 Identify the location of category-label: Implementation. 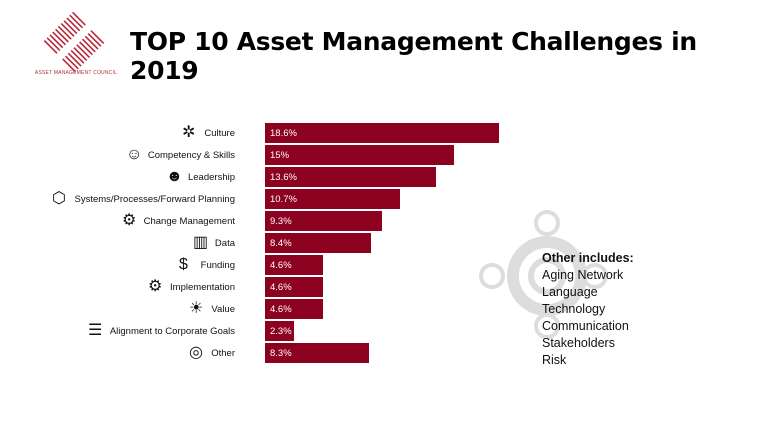
(202, 287).